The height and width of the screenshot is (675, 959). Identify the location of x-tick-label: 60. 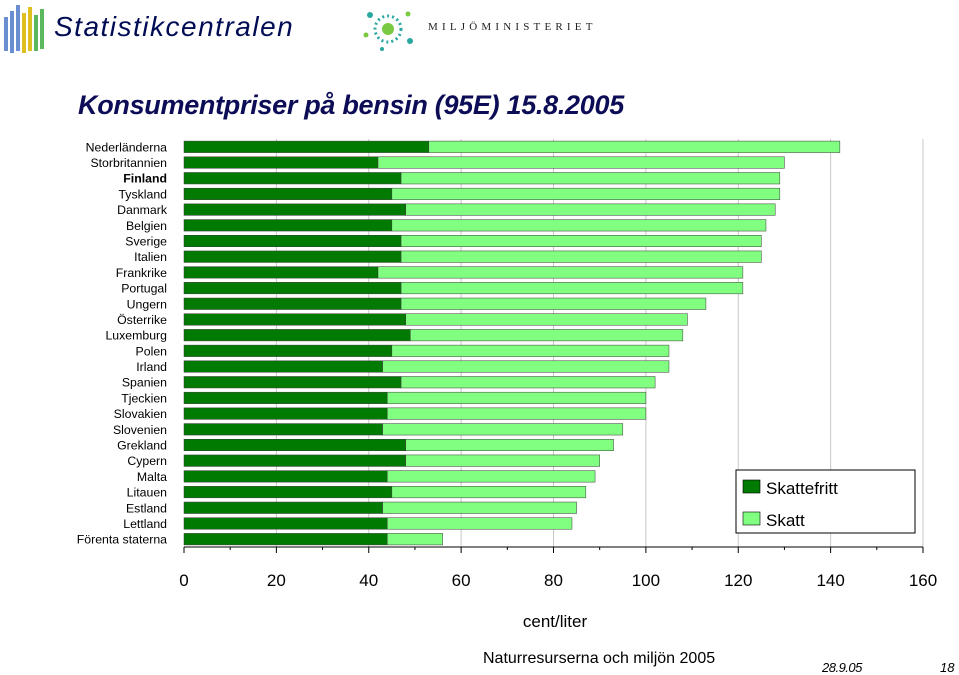
(461, 580).